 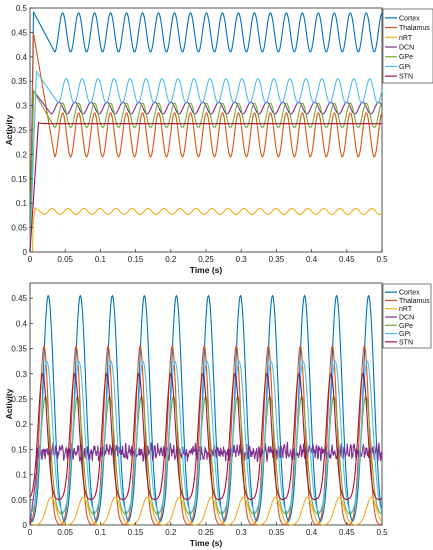 I want to click on legend: Cortex Thalamus nRT DCN GPe GPi STN, so click(x=407, y=46).